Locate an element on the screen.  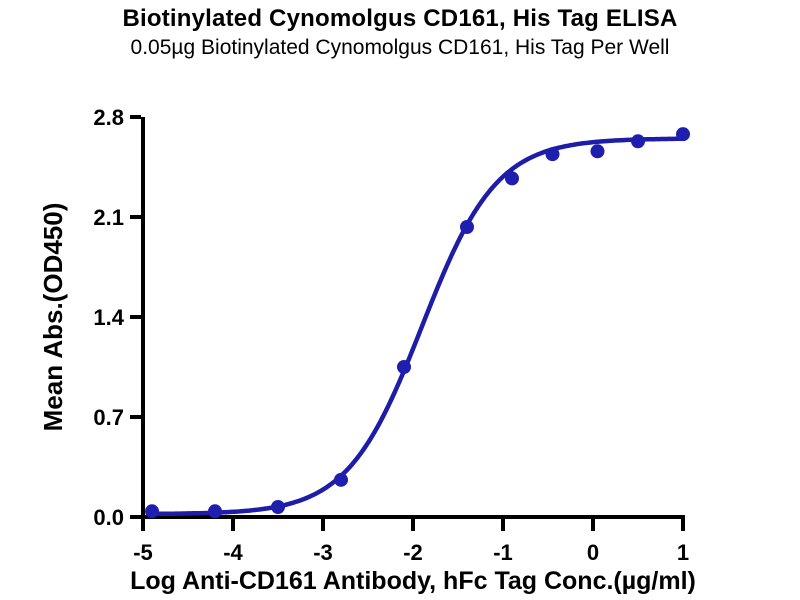
y-tick-label: 0.0 is located at coordinates (108, 517).